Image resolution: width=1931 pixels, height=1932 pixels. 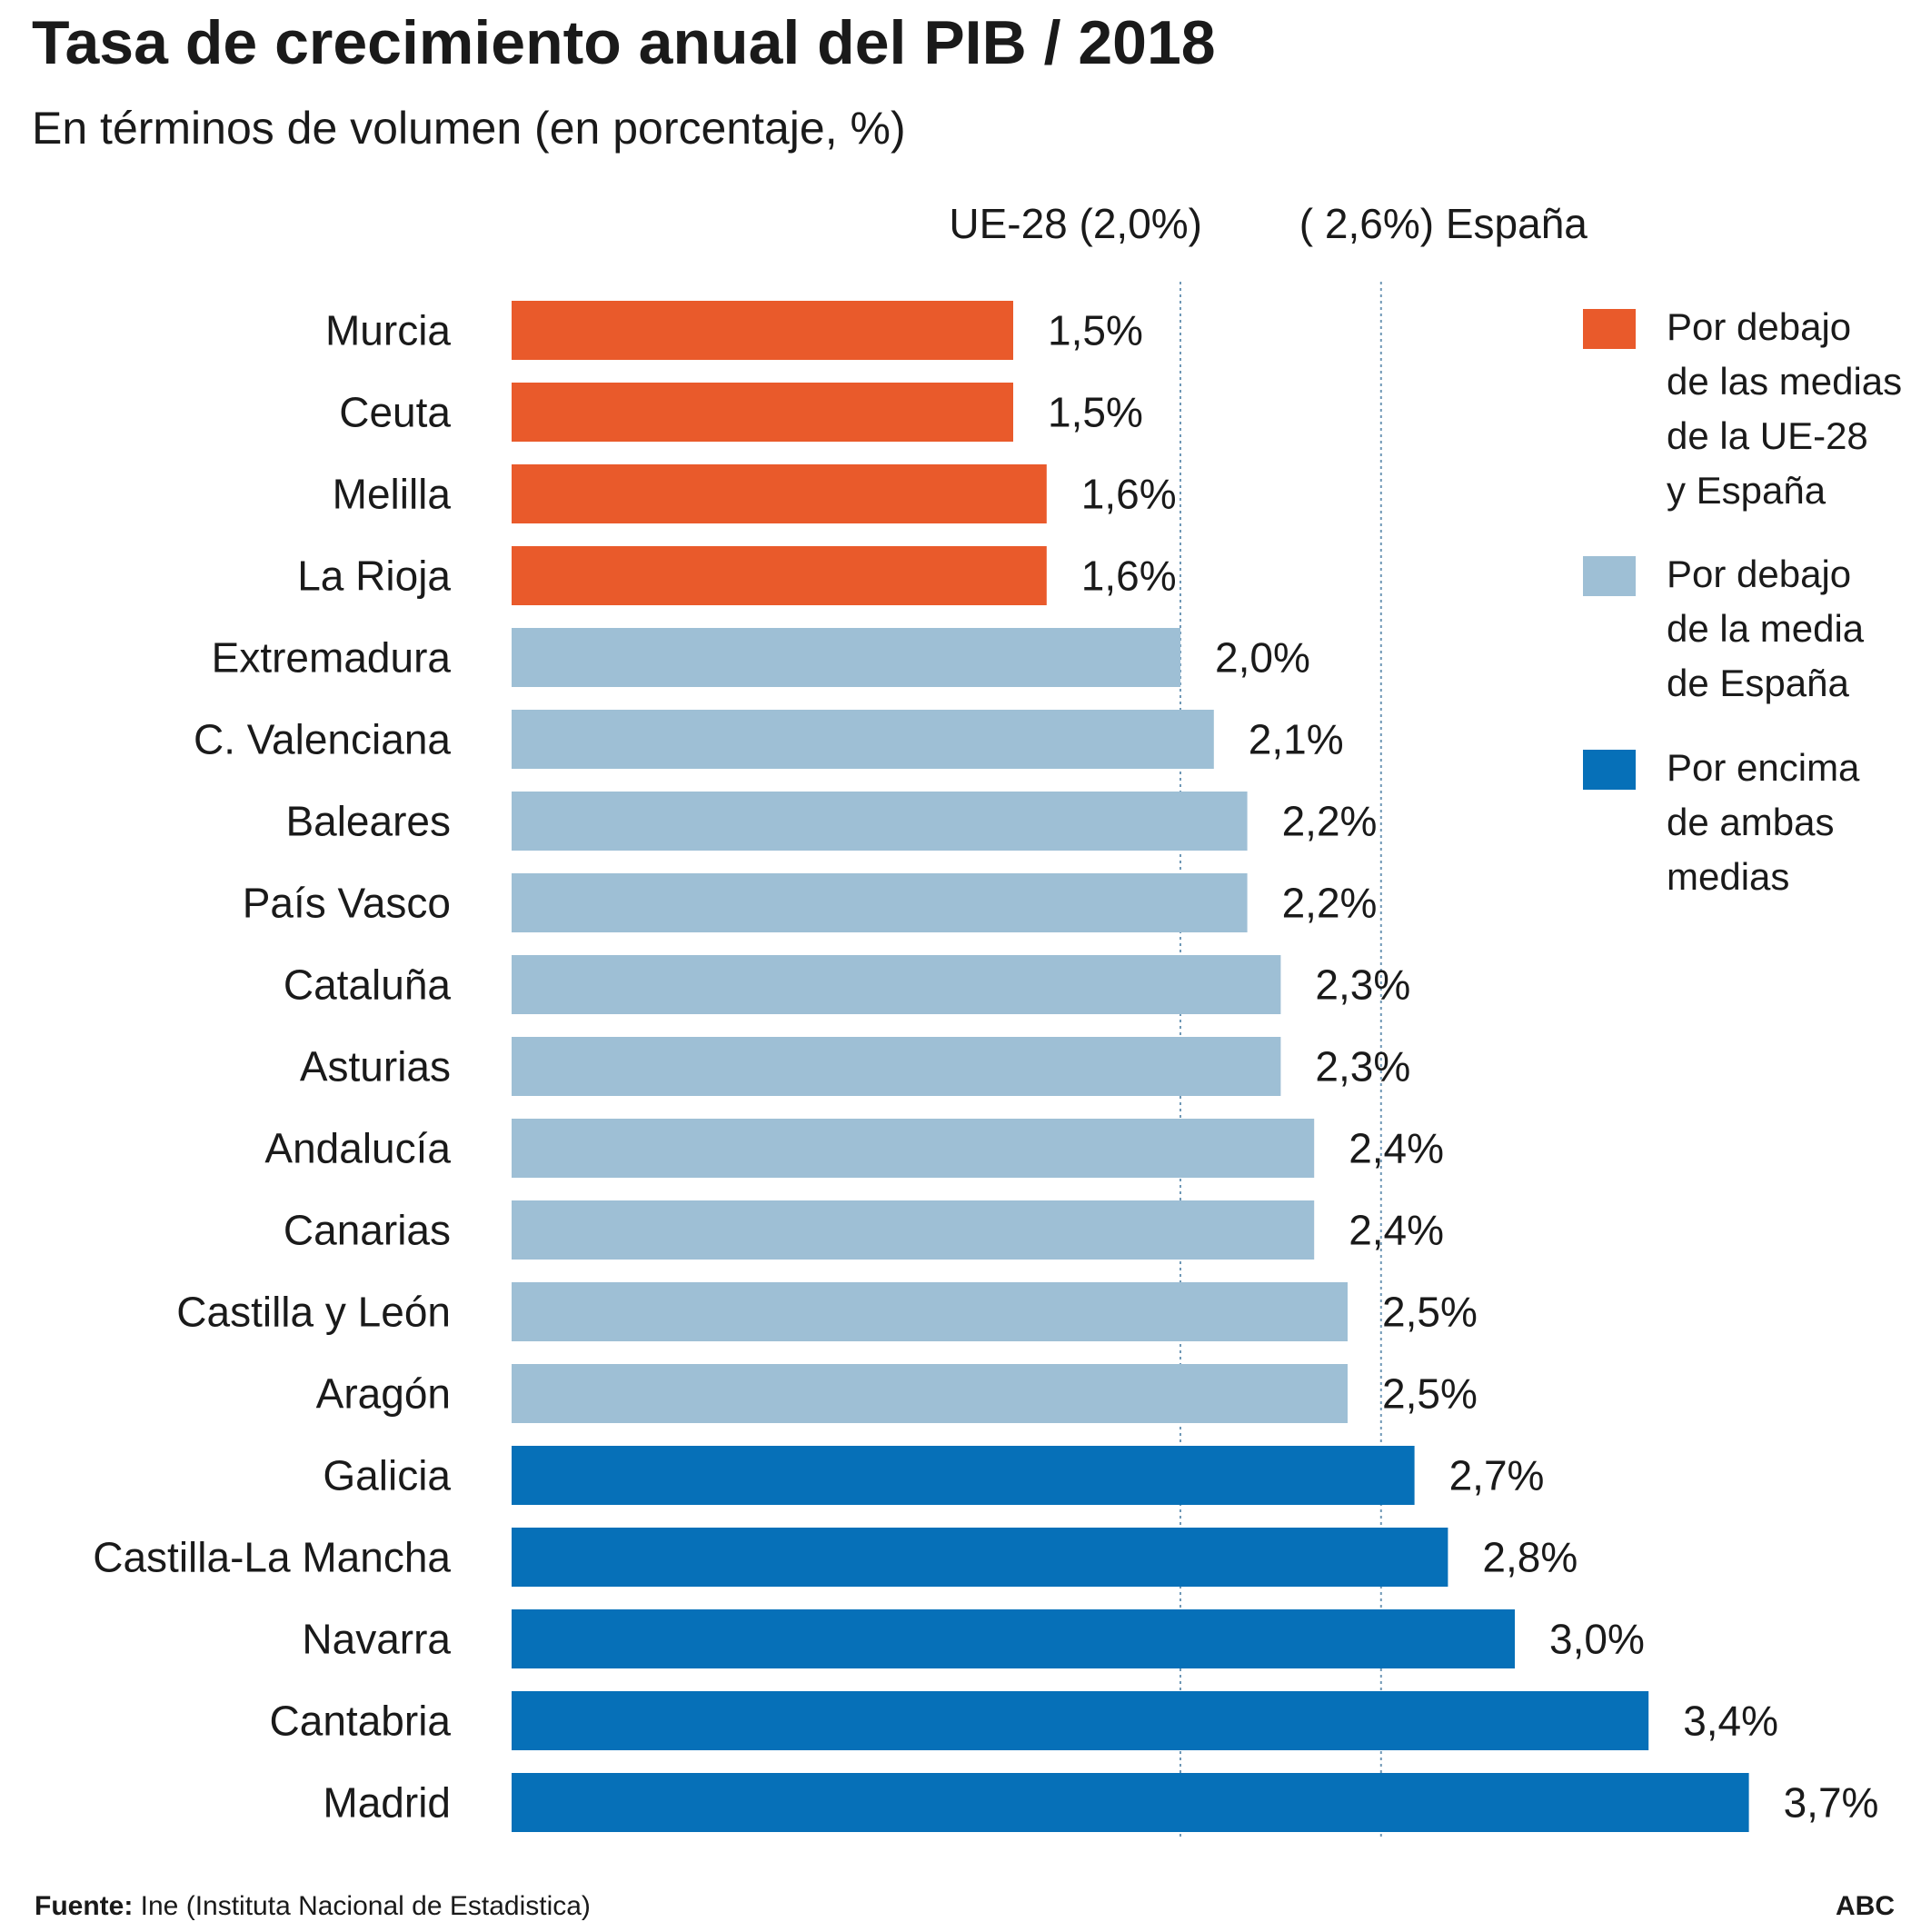 What do you see at coordinates (313, 1313) in the screenshot?
I see `category-label-12: Castilla y León` at bounding box center [313, 1313].